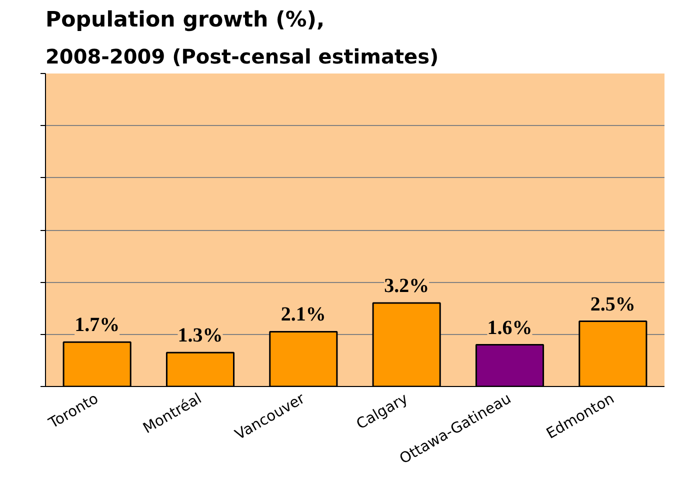  What do you see at coordinates (242, 56) in the screenshot?
I see `chart-subtitle: 2008-2009 (Post-censal estimates)` at bounding box center [242, 56].